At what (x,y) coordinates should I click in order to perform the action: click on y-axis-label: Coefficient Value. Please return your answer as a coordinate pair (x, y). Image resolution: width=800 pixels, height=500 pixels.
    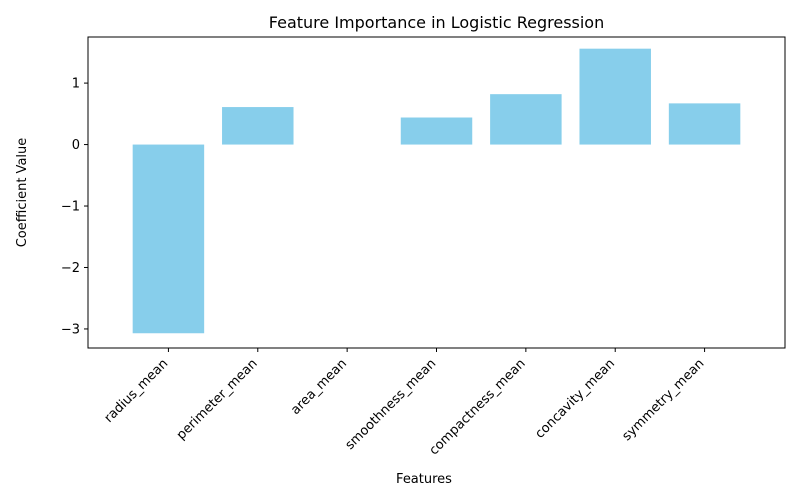
    Looking at the image, I should click on (22, 193).